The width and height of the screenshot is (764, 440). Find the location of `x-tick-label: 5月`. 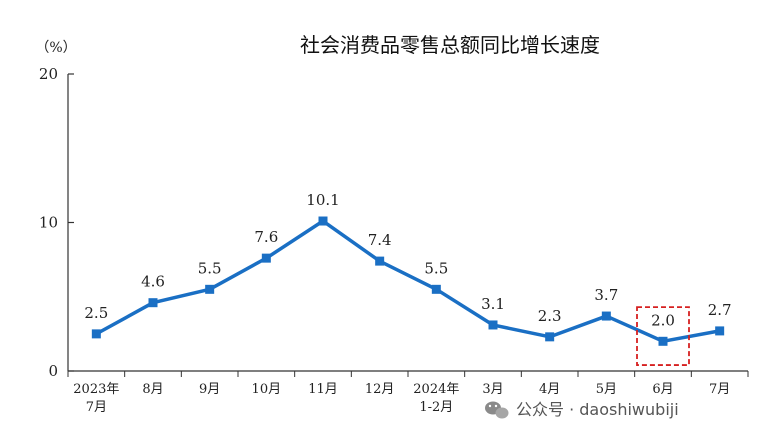

x-tick-label: 5月 is located at coordinates (606, 389).